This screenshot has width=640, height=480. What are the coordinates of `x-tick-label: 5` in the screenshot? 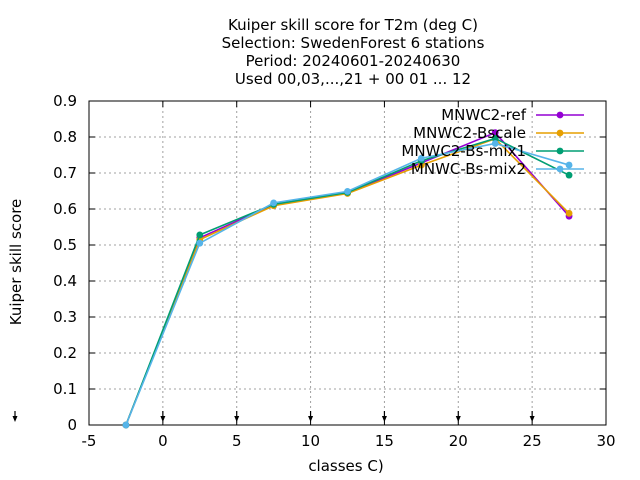 It's located at (237, 441).